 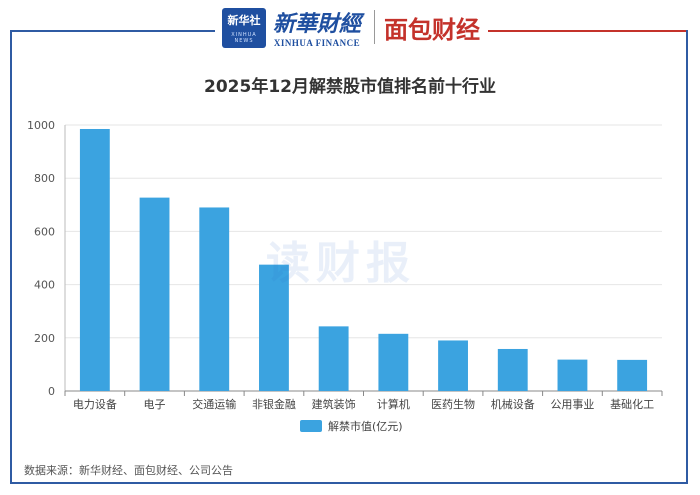 I want to click on x-tick-label: 非银金融, so click(x=274, y=404).